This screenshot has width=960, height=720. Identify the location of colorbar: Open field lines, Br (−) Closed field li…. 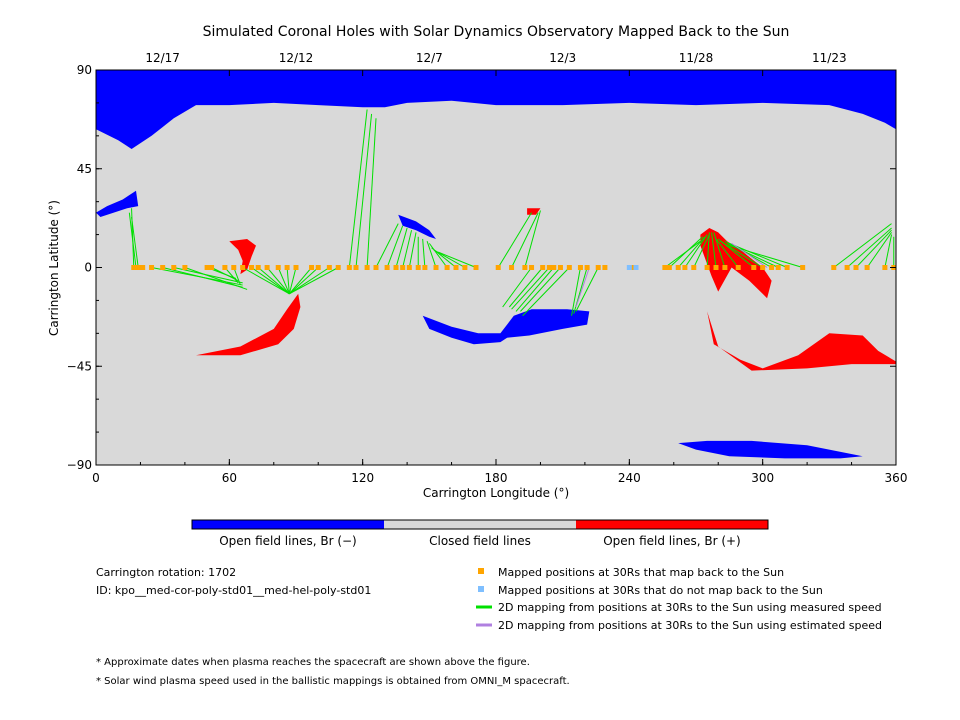
(480, 533).